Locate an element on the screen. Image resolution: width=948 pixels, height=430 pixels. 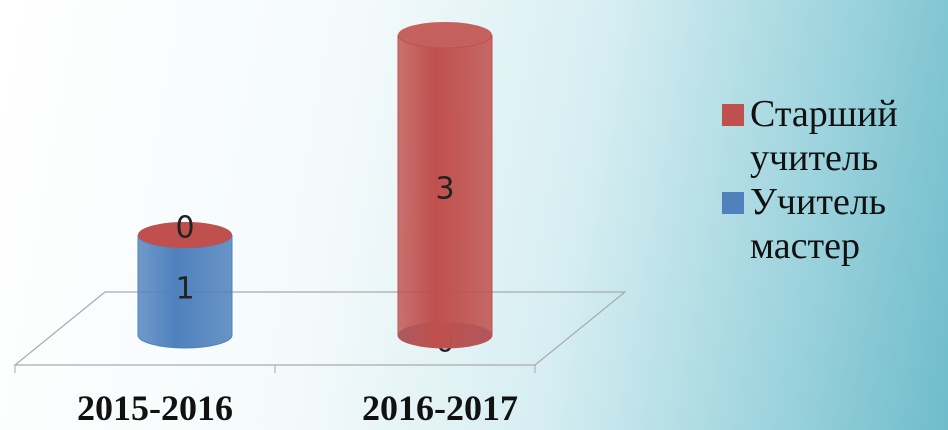
data-label: 1 is located at coordinates (184, 289).